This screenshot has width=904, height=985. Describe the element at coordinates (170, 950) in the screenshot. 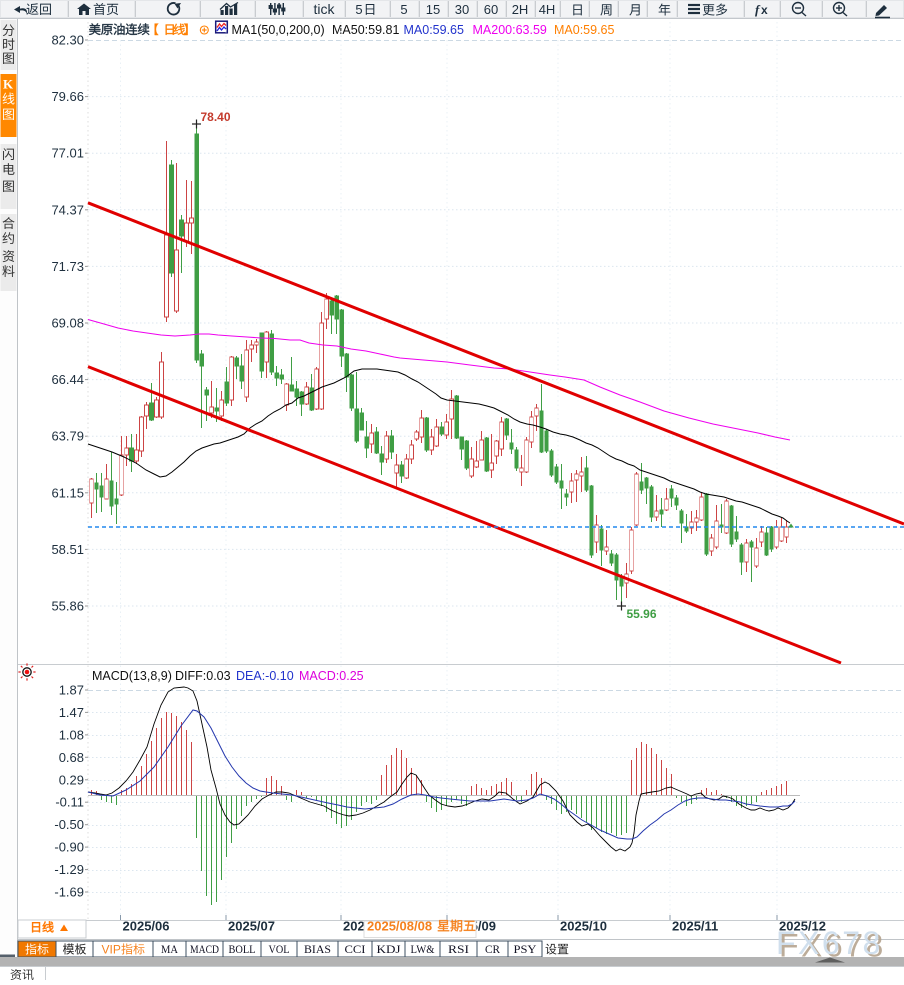

I see `svg-text: MA` at that location.